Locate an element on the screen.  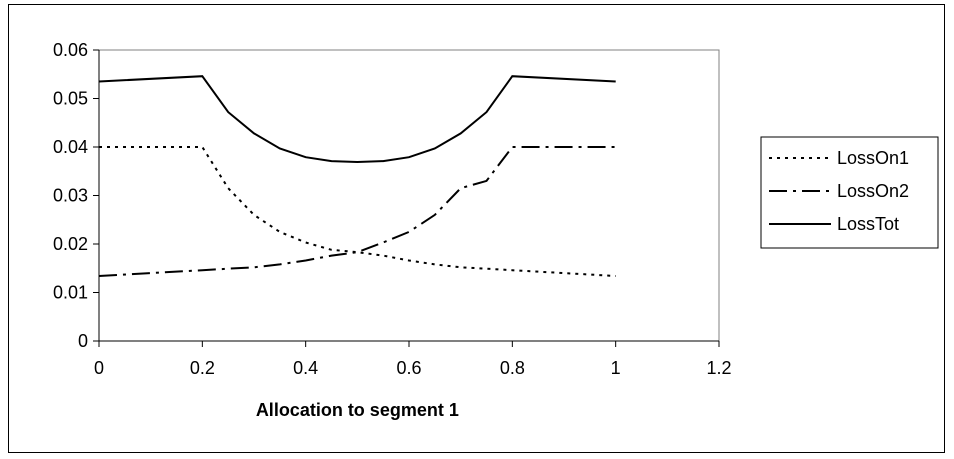
y-tick-label: 0.01 is located at coordinates (70, 293).